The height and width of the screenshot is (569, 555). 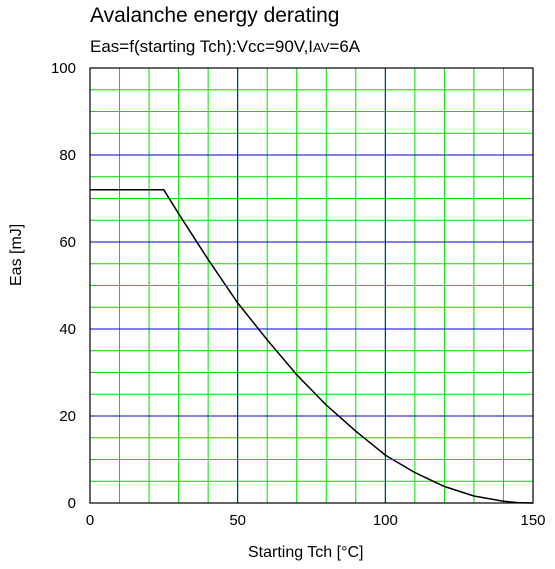 I want to click on subtitle-part-main: Eas=f(starting Tch):Vcc=90V,I, so click(x=202, y=46).